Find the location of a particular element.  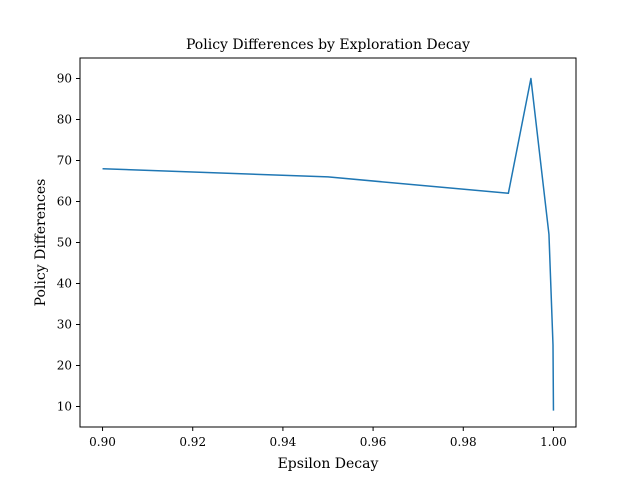

x-tick-label: 0.90 is located at coordinates (102, 442).